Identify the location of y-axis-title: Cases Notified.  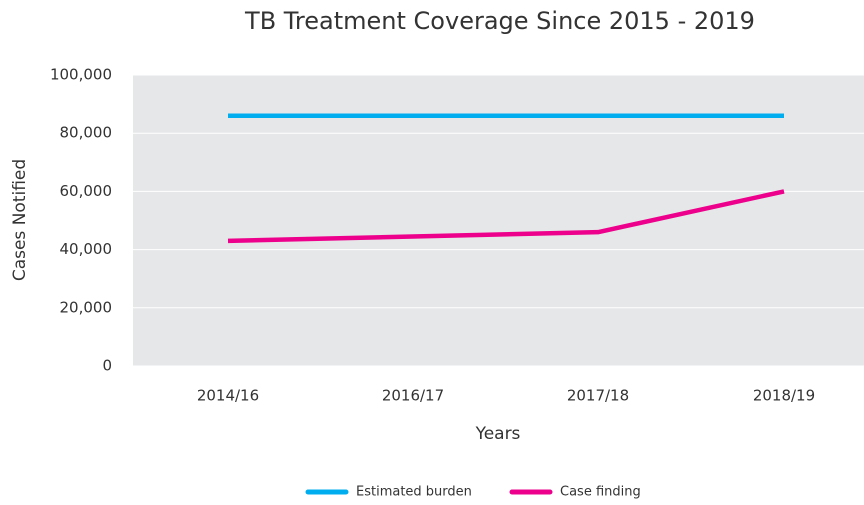
(20, 220).